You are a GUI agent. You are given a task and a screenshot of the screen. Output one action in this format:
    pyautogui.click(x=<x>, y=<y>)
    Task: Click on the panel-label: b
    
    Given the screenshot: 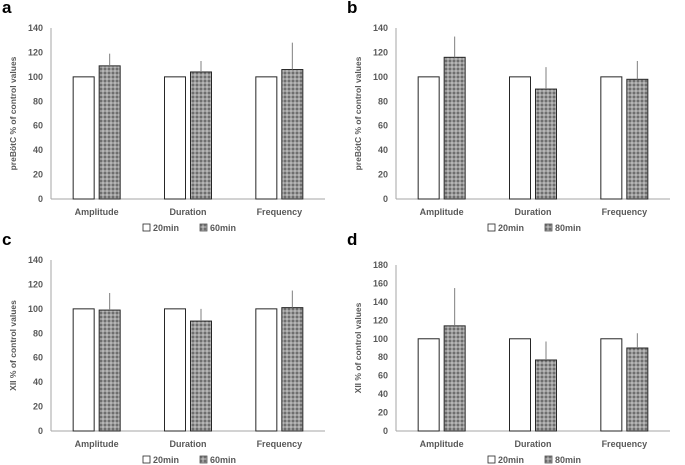 What is the action you would take?
    pyautogui.click(x=352, y=8)
    